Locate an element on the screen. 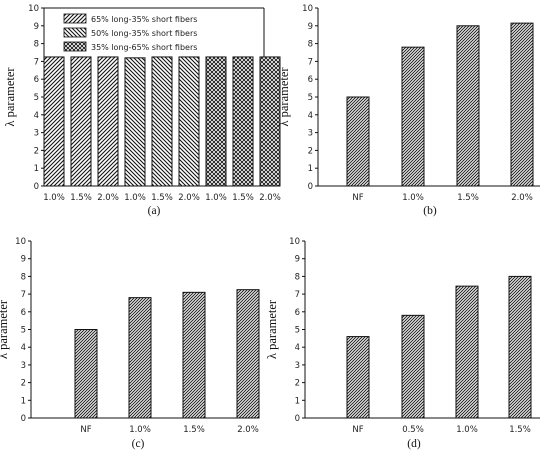 Image resolution: width=550 pixels, height=457 pixels. panel-label: (d) is located at coordinates (414, 444).